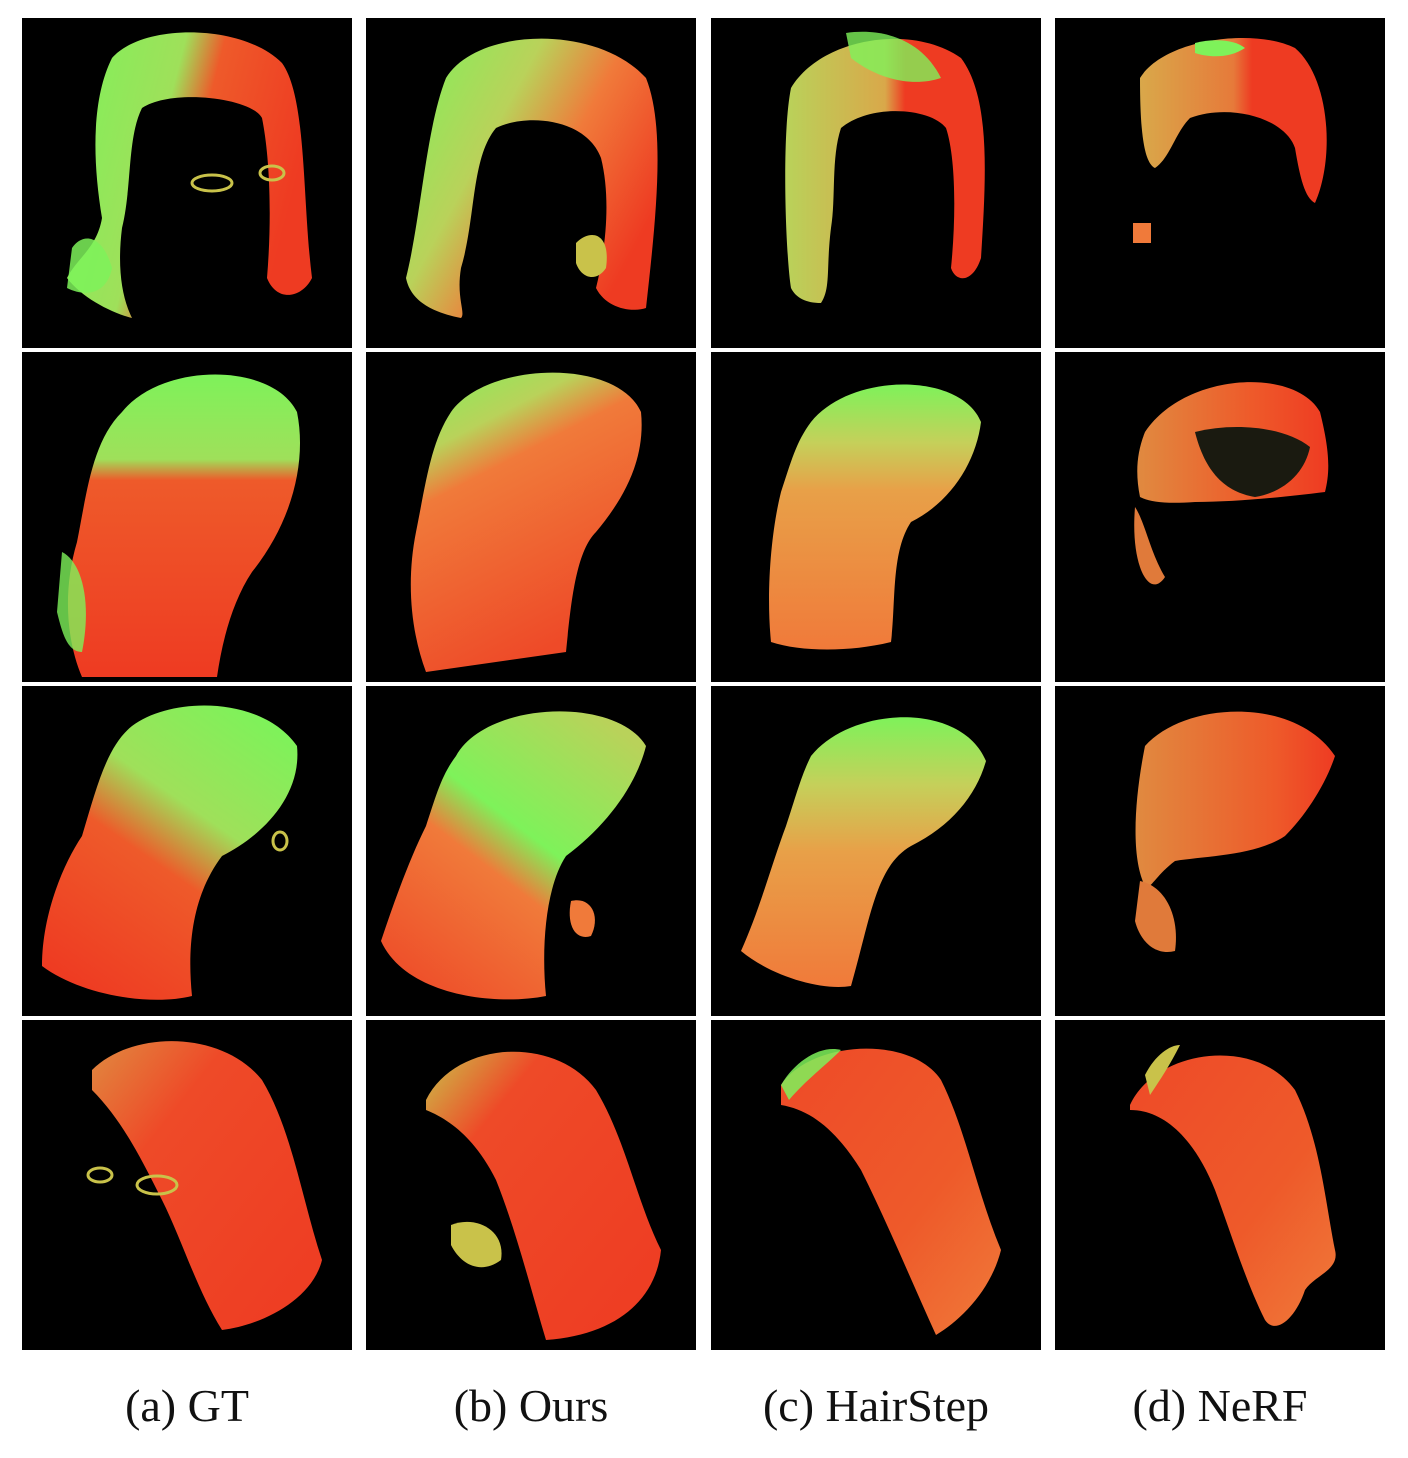 The height and width of the screenshot is (1458, 1408). I want to click on panel-r1-gt, so click(187, 183).